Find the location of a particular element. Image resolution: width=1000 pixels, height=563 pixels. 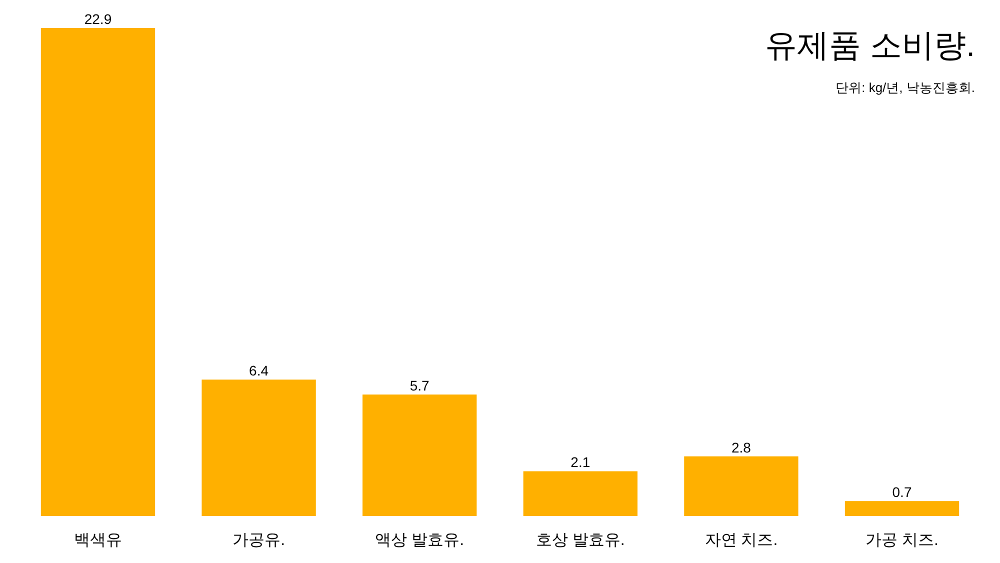

data-label: 0.7 is located at coordinates (902, 492).